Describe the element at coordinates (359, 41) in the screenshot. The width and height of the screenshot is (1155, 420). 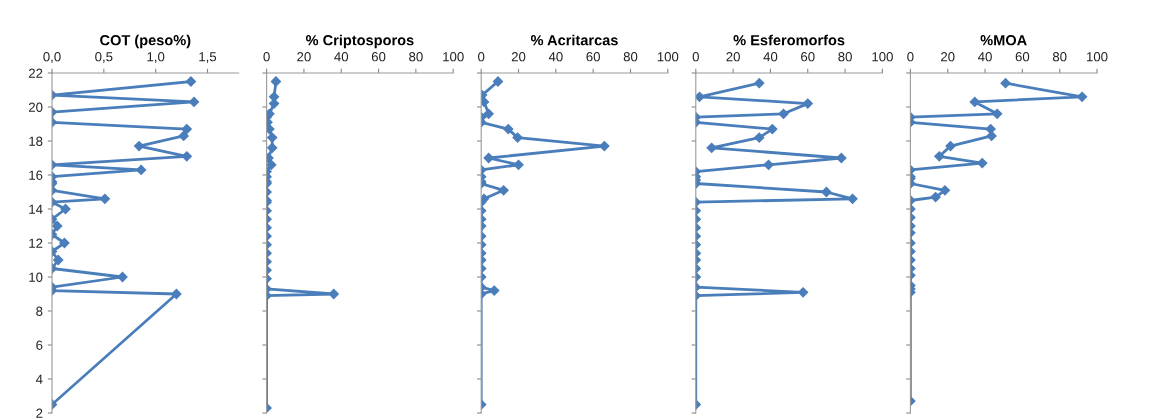
I see `chart-title: % Criptosporos` at that location.